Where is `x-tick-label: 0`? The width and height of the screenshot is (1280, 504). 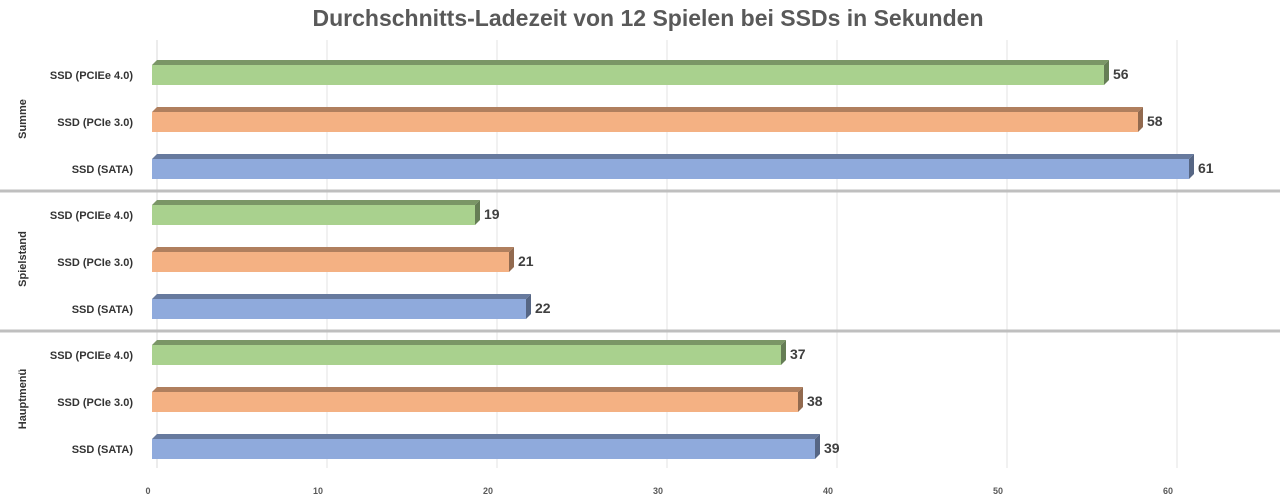
x-tick-label: 0 is located at coordinates (147, 491).